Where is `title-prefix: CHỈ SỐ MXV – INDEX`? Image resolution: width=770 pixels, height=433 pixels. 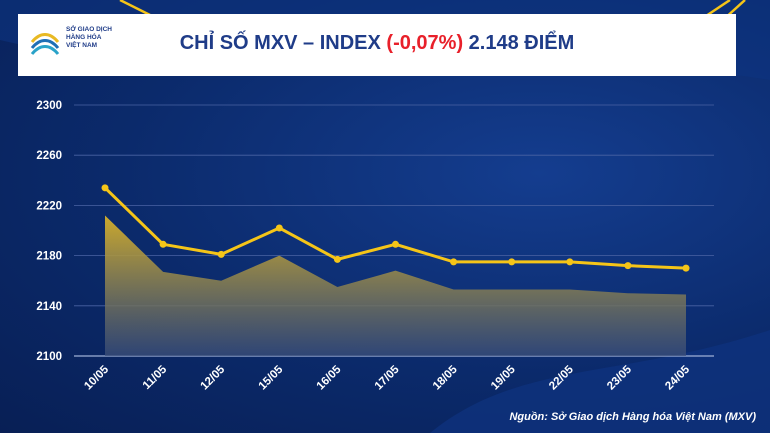 title-prefix: CHỈ SỐ MXV – INDEX is located at coordinates (283, 43).